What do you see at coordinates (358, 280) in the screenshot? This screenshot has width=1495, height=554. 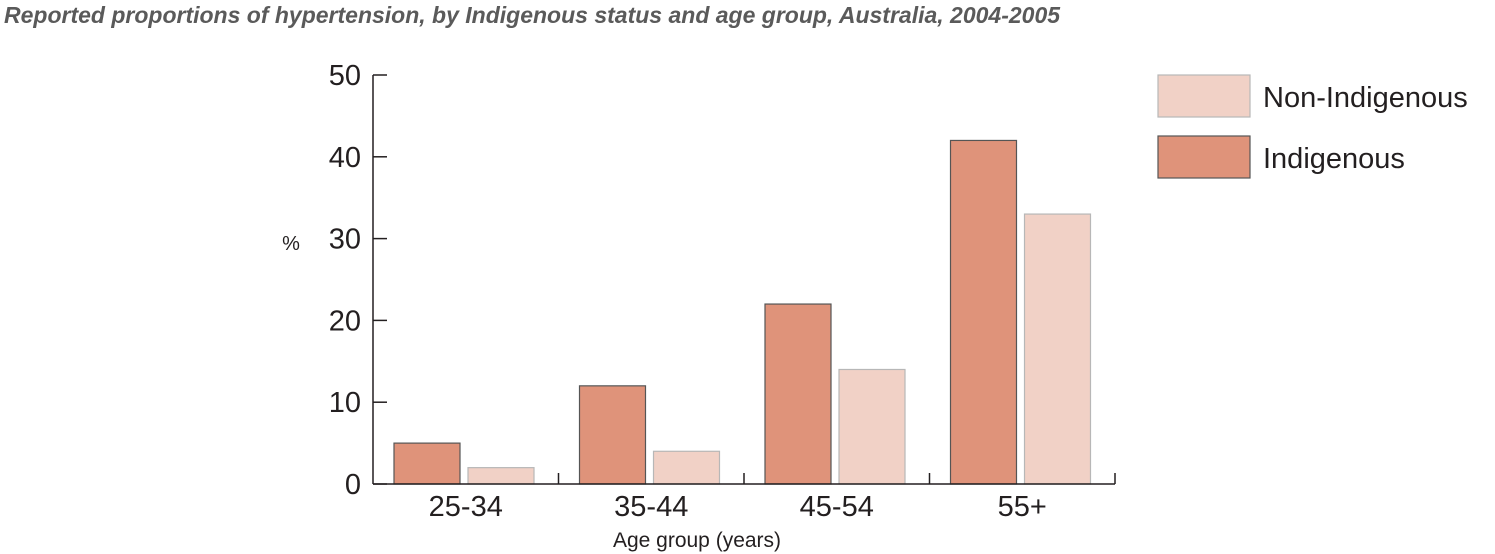 I see `y-axis-ticks: 0 10 20 30 40 50` at bounding box center [358, 280].